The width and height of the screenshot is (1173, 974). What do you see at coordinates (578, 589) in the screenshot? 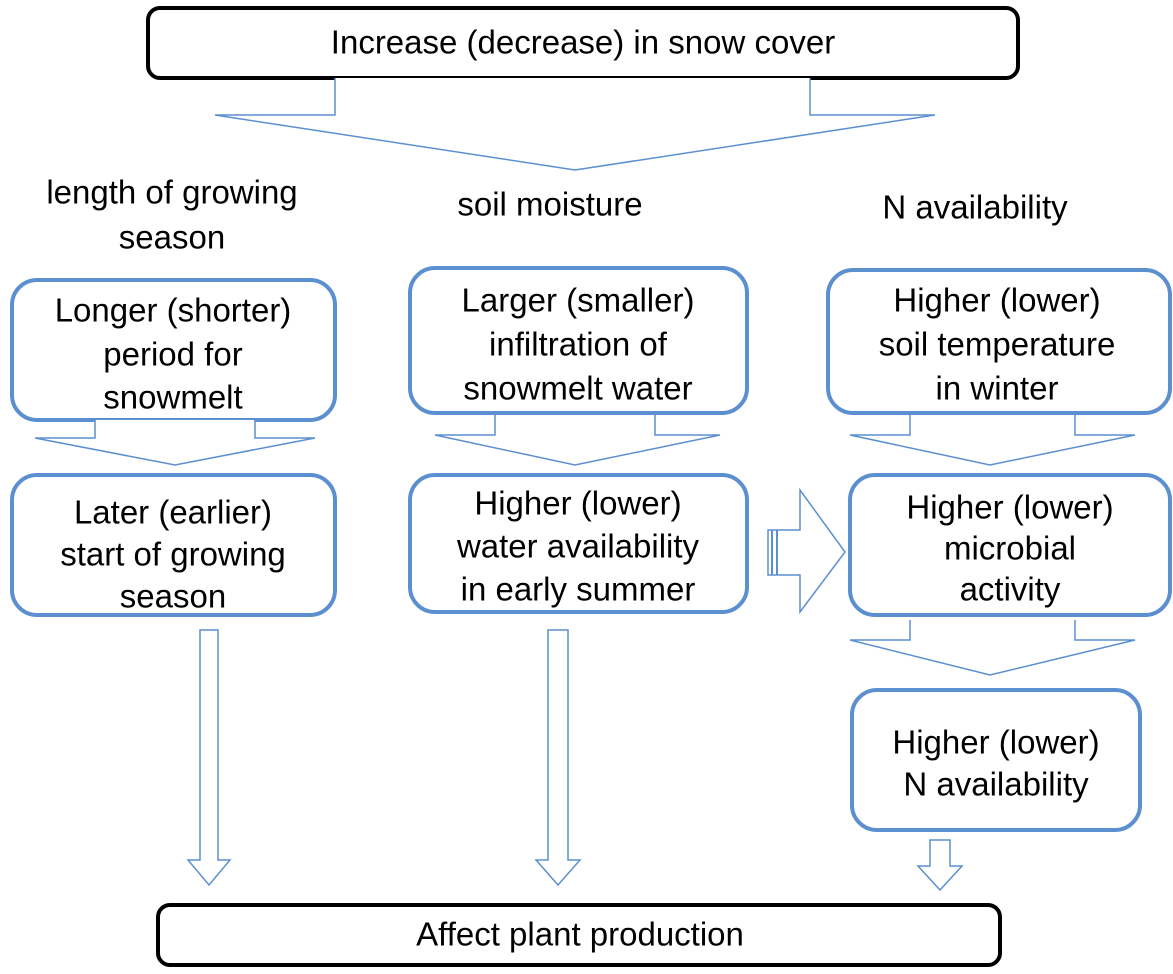
I see `node-label: in early summer` at bounding box center [578, 589].